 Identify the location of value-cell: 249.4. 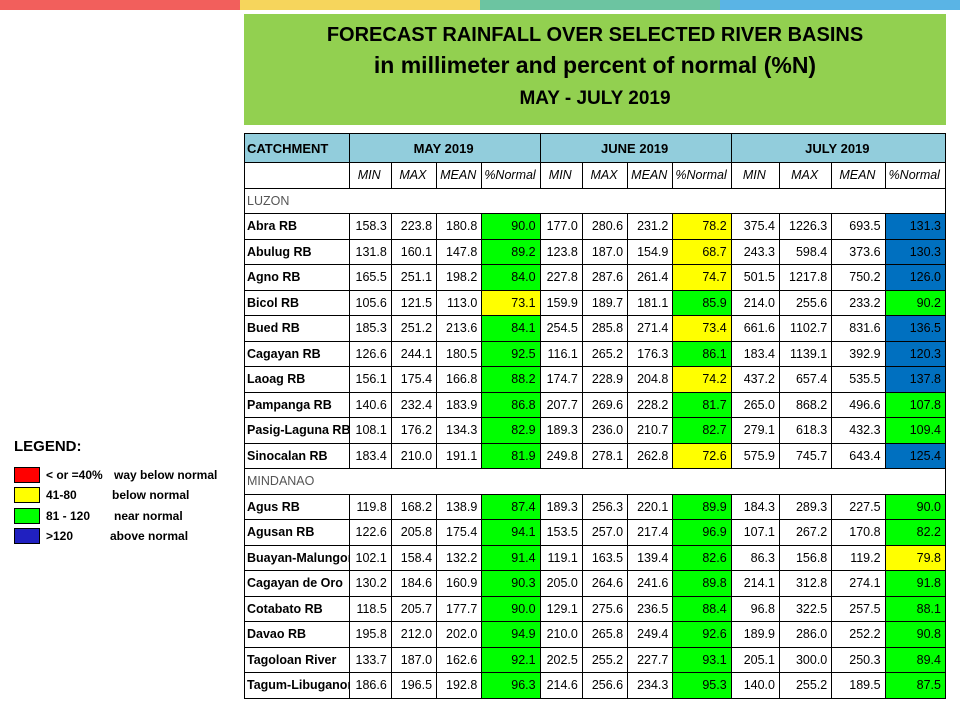
(650, 634).